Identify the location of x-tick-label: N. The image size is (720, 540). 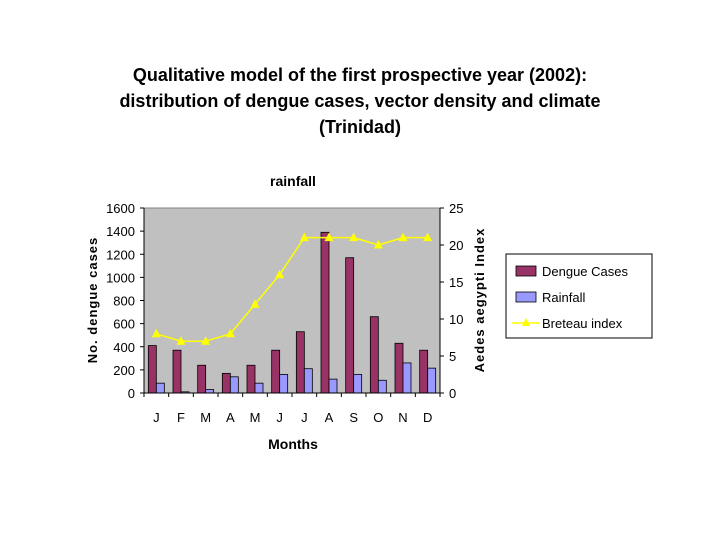
(402, 417).